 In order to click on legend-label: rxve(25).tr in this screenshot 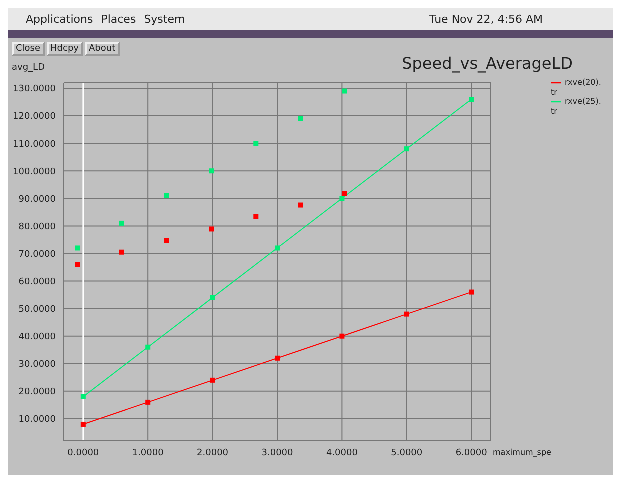, I will do `click(576, 106)`.